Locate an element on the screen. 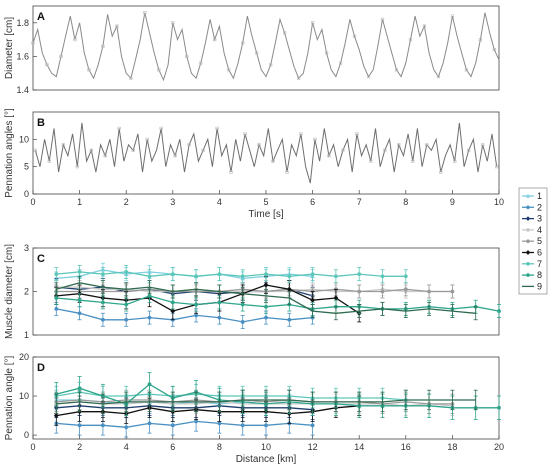 The width and height of the screenshot is (550, 473). legend-item-8: 8 is located at coordinates (532, 275).